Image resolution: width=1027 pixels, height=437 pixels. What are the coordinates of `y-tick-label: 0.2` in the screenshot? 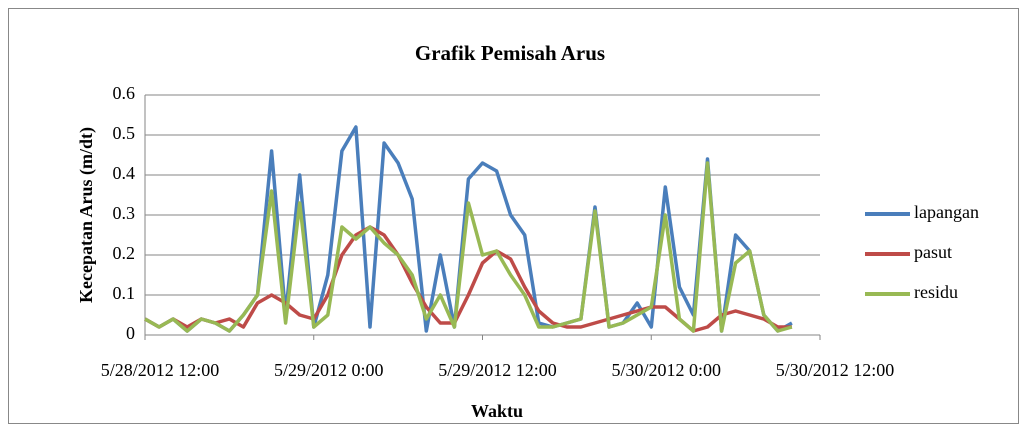 It's located at (124, 253).